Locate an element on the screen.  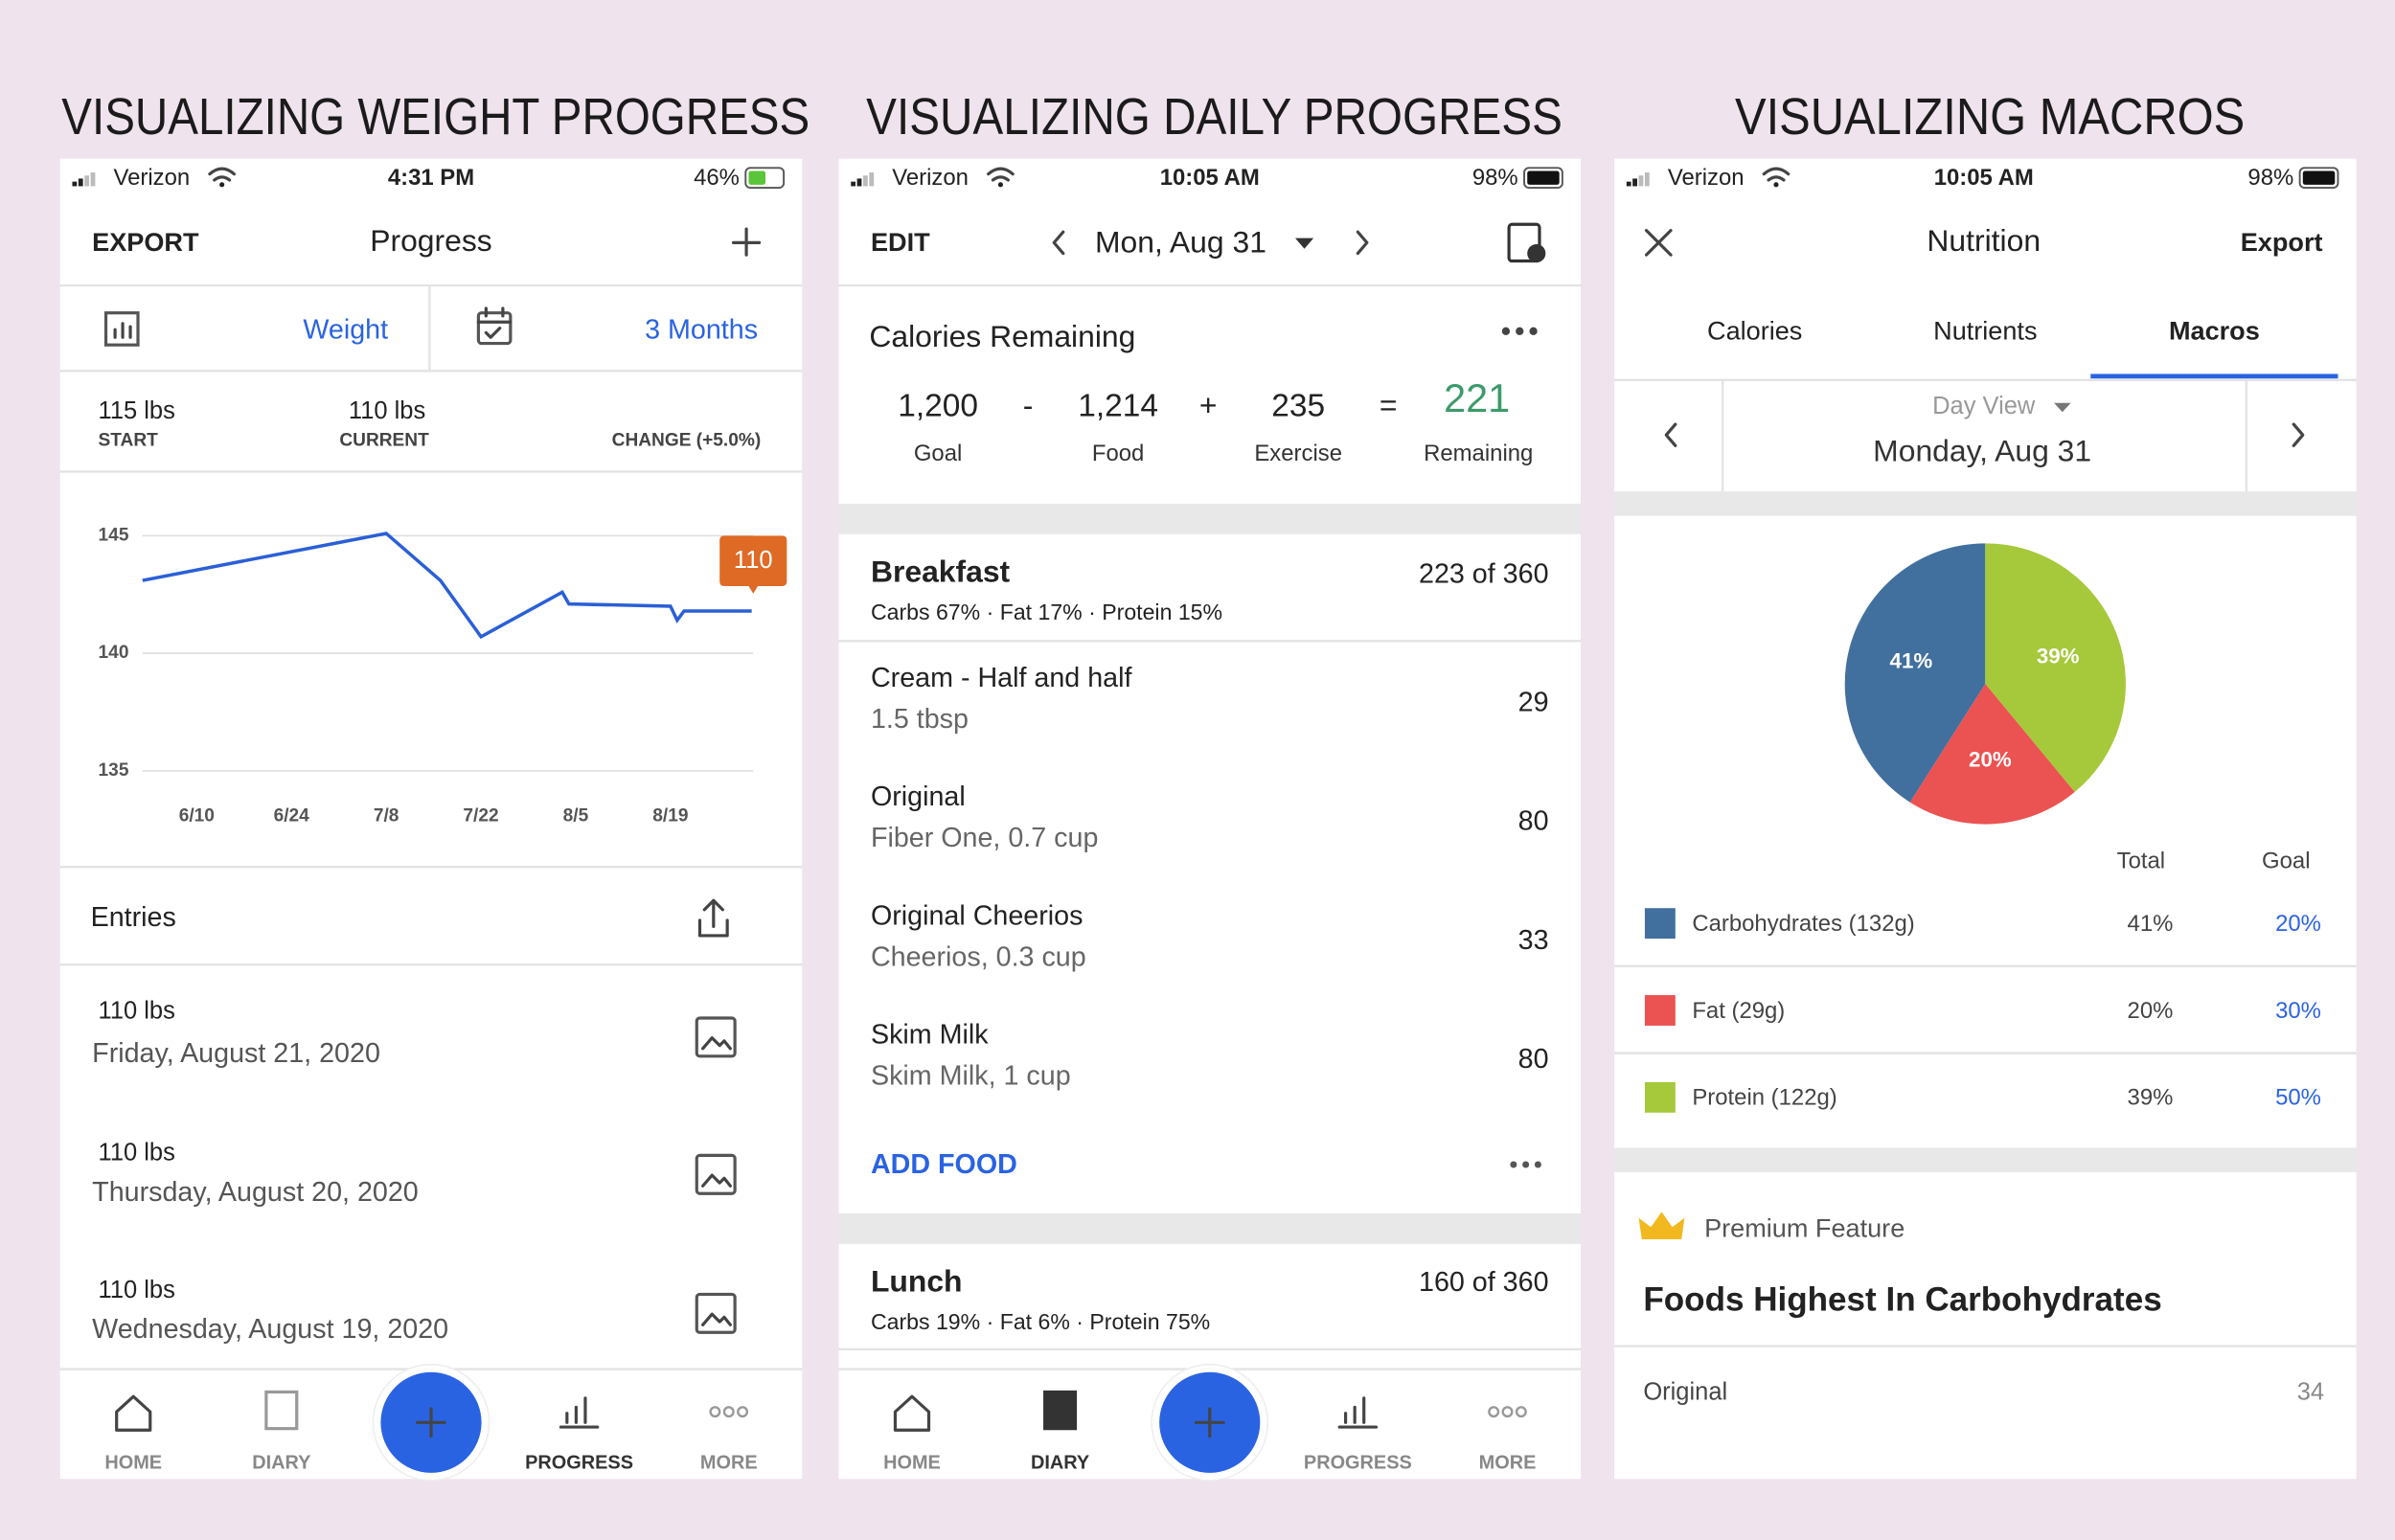
entry-date: Wednesday, August 19, 2020 is located at coordinates (270, 1329).